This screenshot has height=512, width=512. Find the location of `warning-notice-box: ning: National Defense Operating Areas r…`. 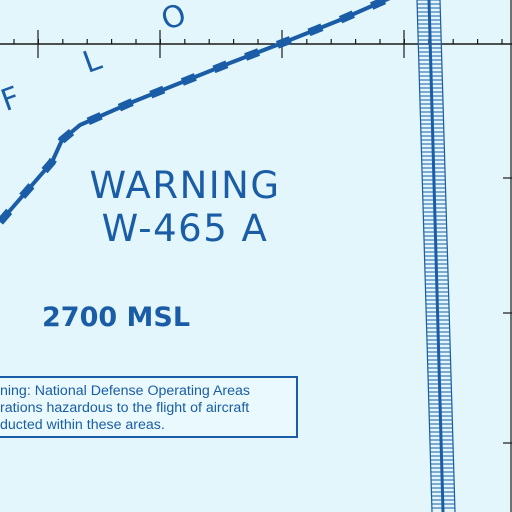

warning-notice-box: ning: National Defense Operating Areas r… is located at coordinates (149, 407).